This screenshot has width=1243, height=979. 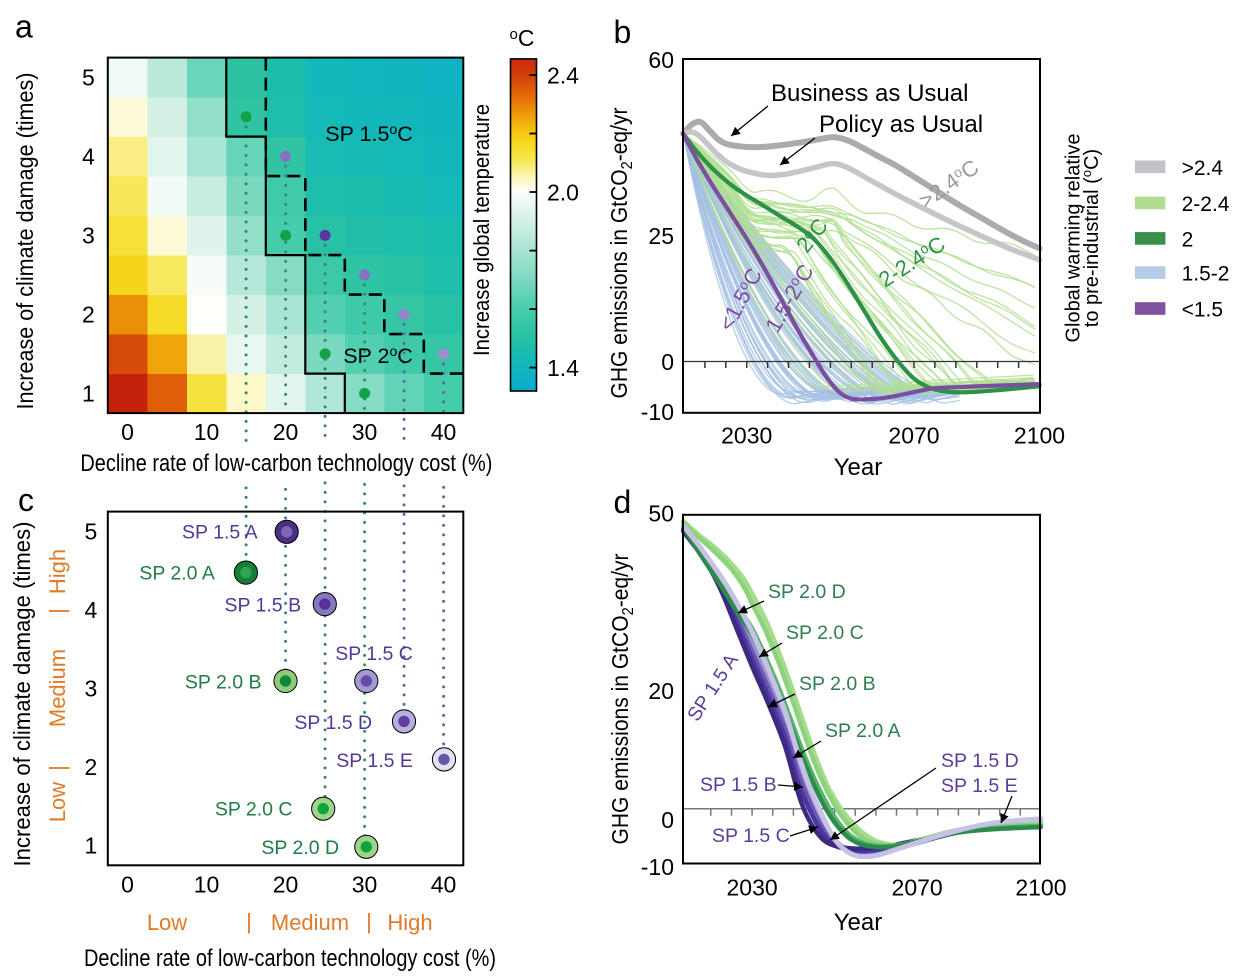 What do you see at coordinates (26, 500) in the screenshot?
I see `svg-text: c` at bounding box center [26, 500].